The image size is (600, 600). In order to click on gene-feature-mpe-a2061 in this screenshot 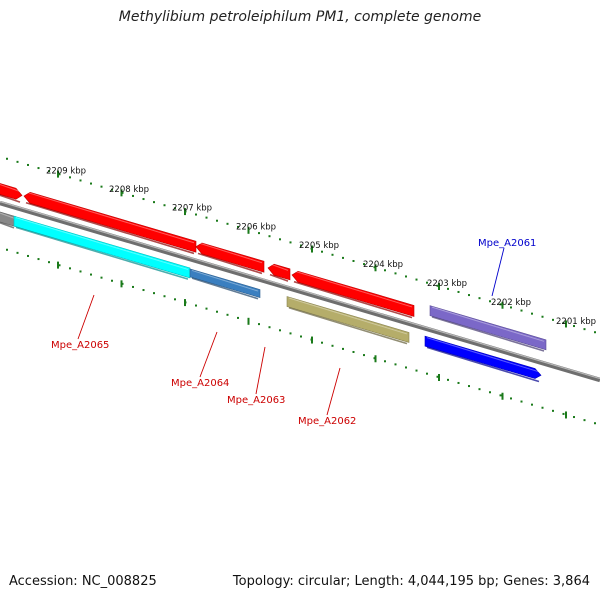, I will do `click(488, 328)`.